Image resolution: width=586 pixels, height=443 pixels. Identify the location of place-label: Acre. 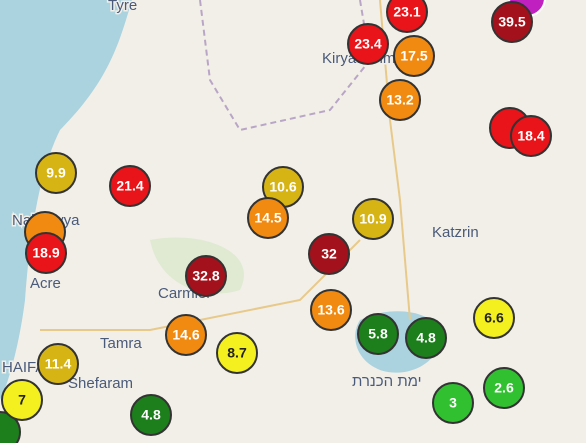
(45, 283).